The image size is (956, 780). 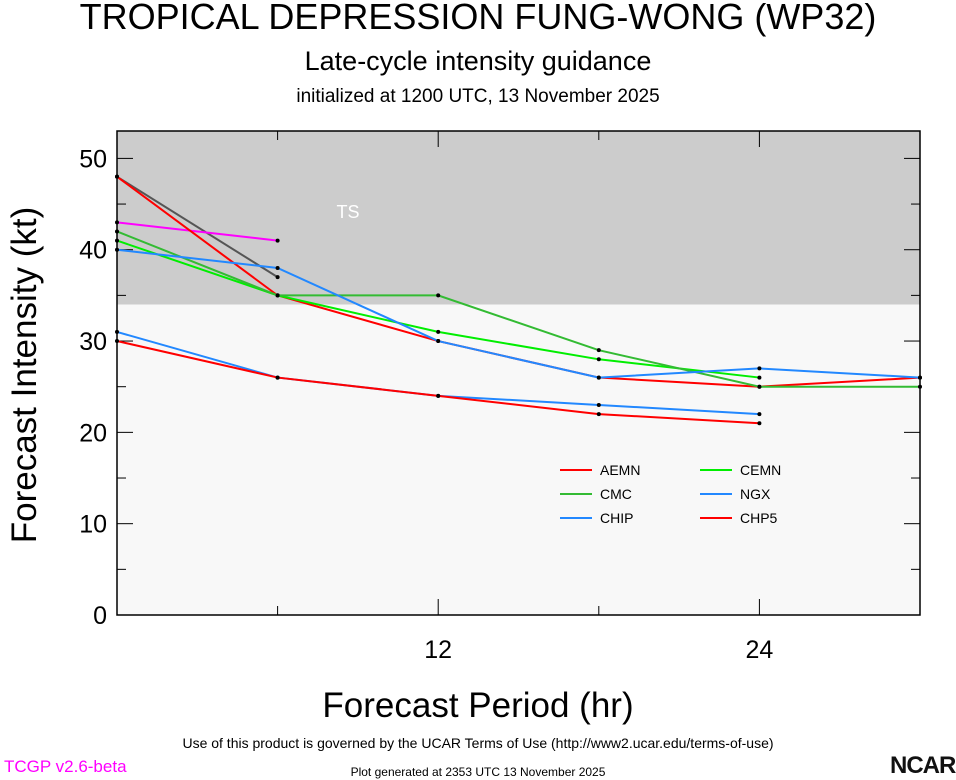 What do you see at coordinates (93, 342) in the screenshot?
I see `y-tick-label: 30` at bounding box center [93, 342].